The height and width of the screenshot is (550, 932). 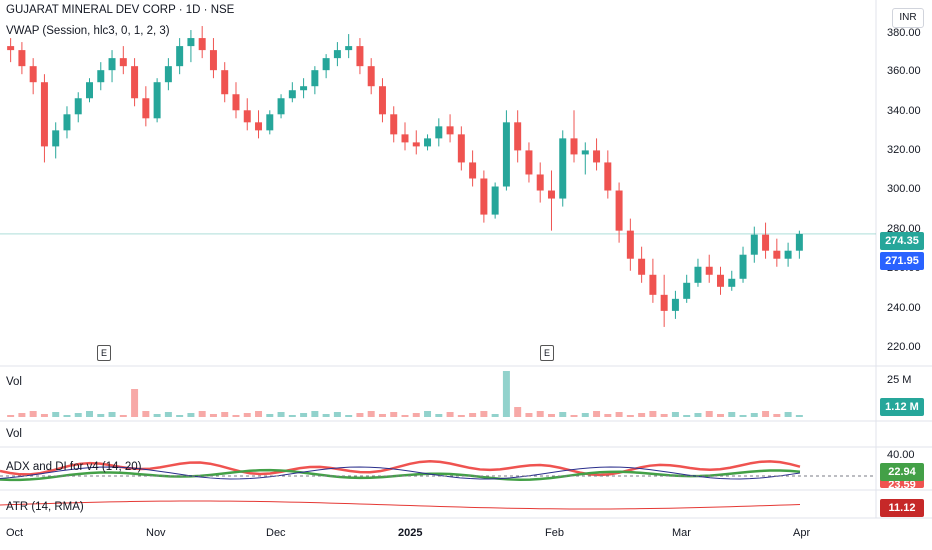 What do you see at coordinates (400, 505) in the screenshot?
I see `atr-line` at bounding box center [400, 505].